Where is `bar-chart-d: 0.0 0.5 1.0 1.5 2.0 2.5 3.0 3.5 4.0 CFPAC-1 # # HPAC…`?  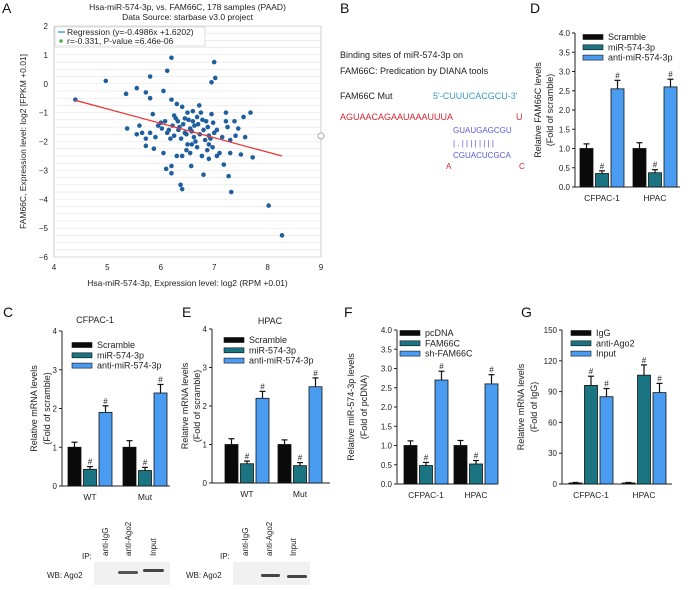 bar-chart-d: 0.0 0.5 1.0 1.5 2.0 2.5 3.0 3.5 4.0 CFPAC-1 # # HPAC… is located at coordinates (606, 116).